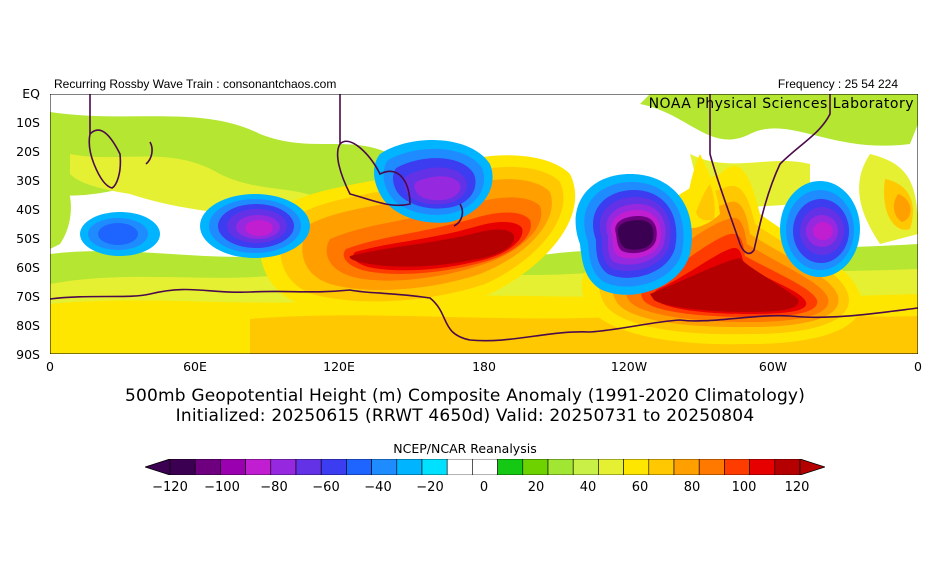 The height and width of the screenshot is (580, 930). What do you see at coordinates (28, 354) in the screenshot?
I see `y-tick-label: 90S` at bounding box center [28, 354].